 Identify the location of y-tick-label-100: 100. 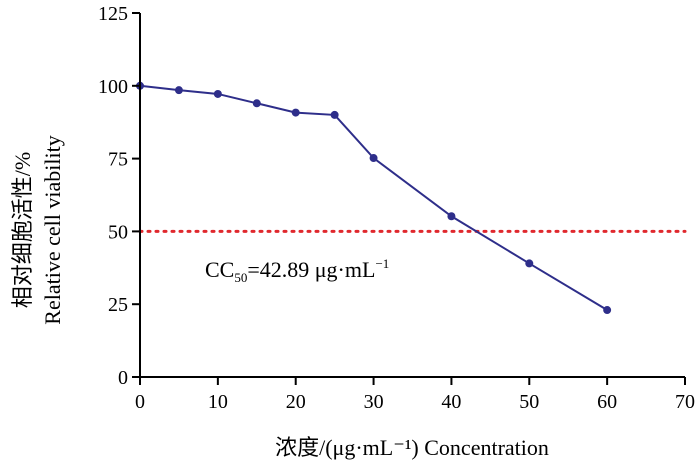
(113, 87).